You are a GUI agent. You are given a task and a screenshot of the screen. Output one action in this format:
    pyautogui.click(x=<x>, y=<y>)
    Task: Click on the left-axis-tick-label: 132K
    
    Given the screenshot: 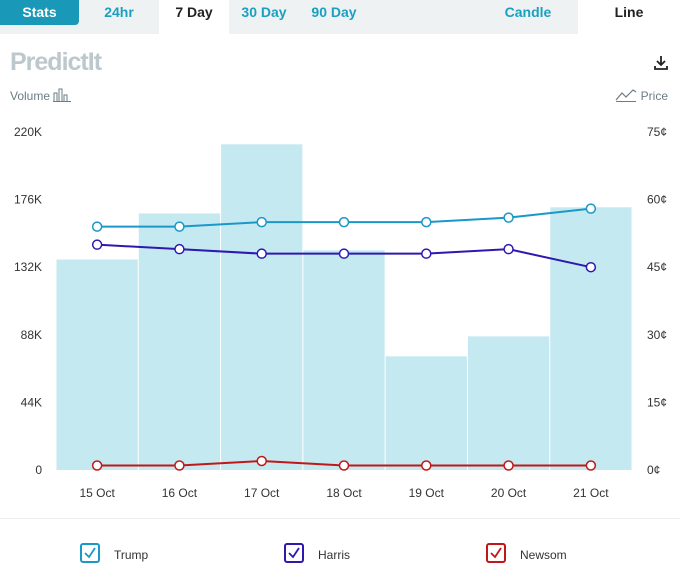 What is the action you would take?
    pyautogui.click(x=28, y=267)
    